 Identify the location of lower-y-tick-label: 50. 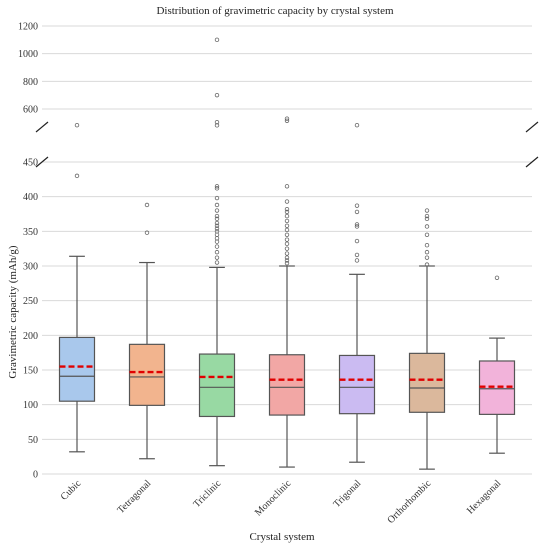
(33, 440).